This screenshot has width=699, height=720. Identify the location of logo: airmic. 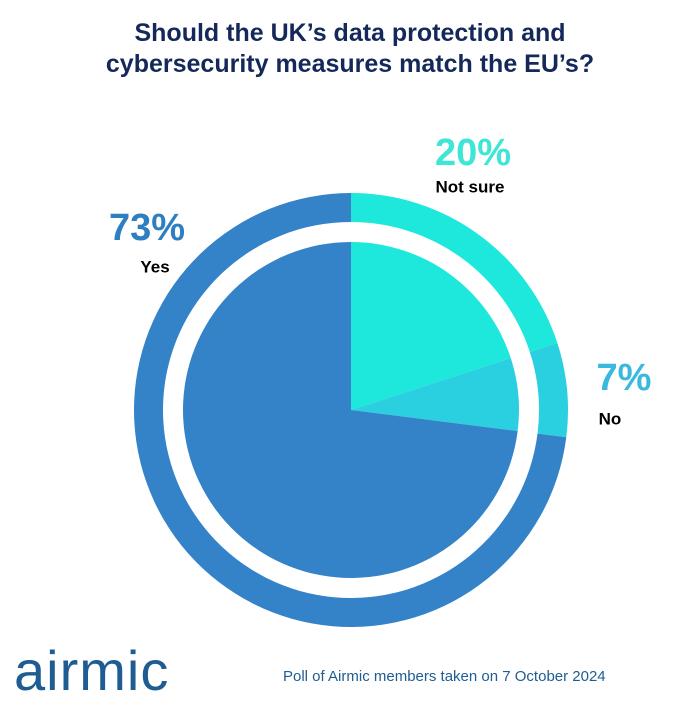
(92, 670).